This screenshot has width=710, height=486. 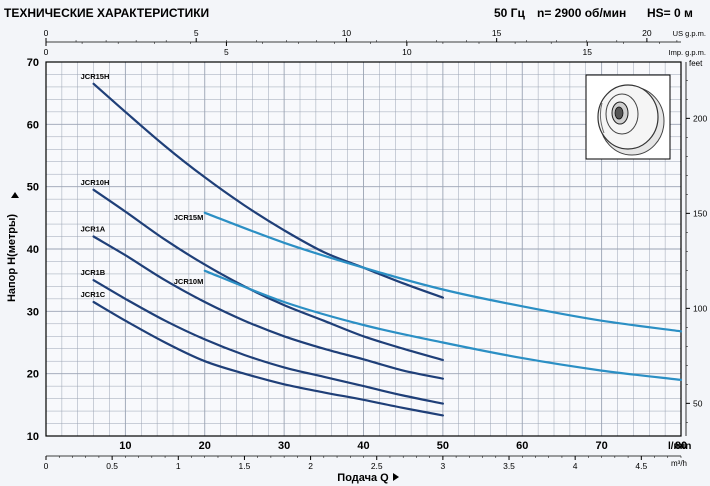 What do you see at coordinates (33, 250) in the screenshot?
I see `y-tick-label: 40` at bounding box center [33, 250].